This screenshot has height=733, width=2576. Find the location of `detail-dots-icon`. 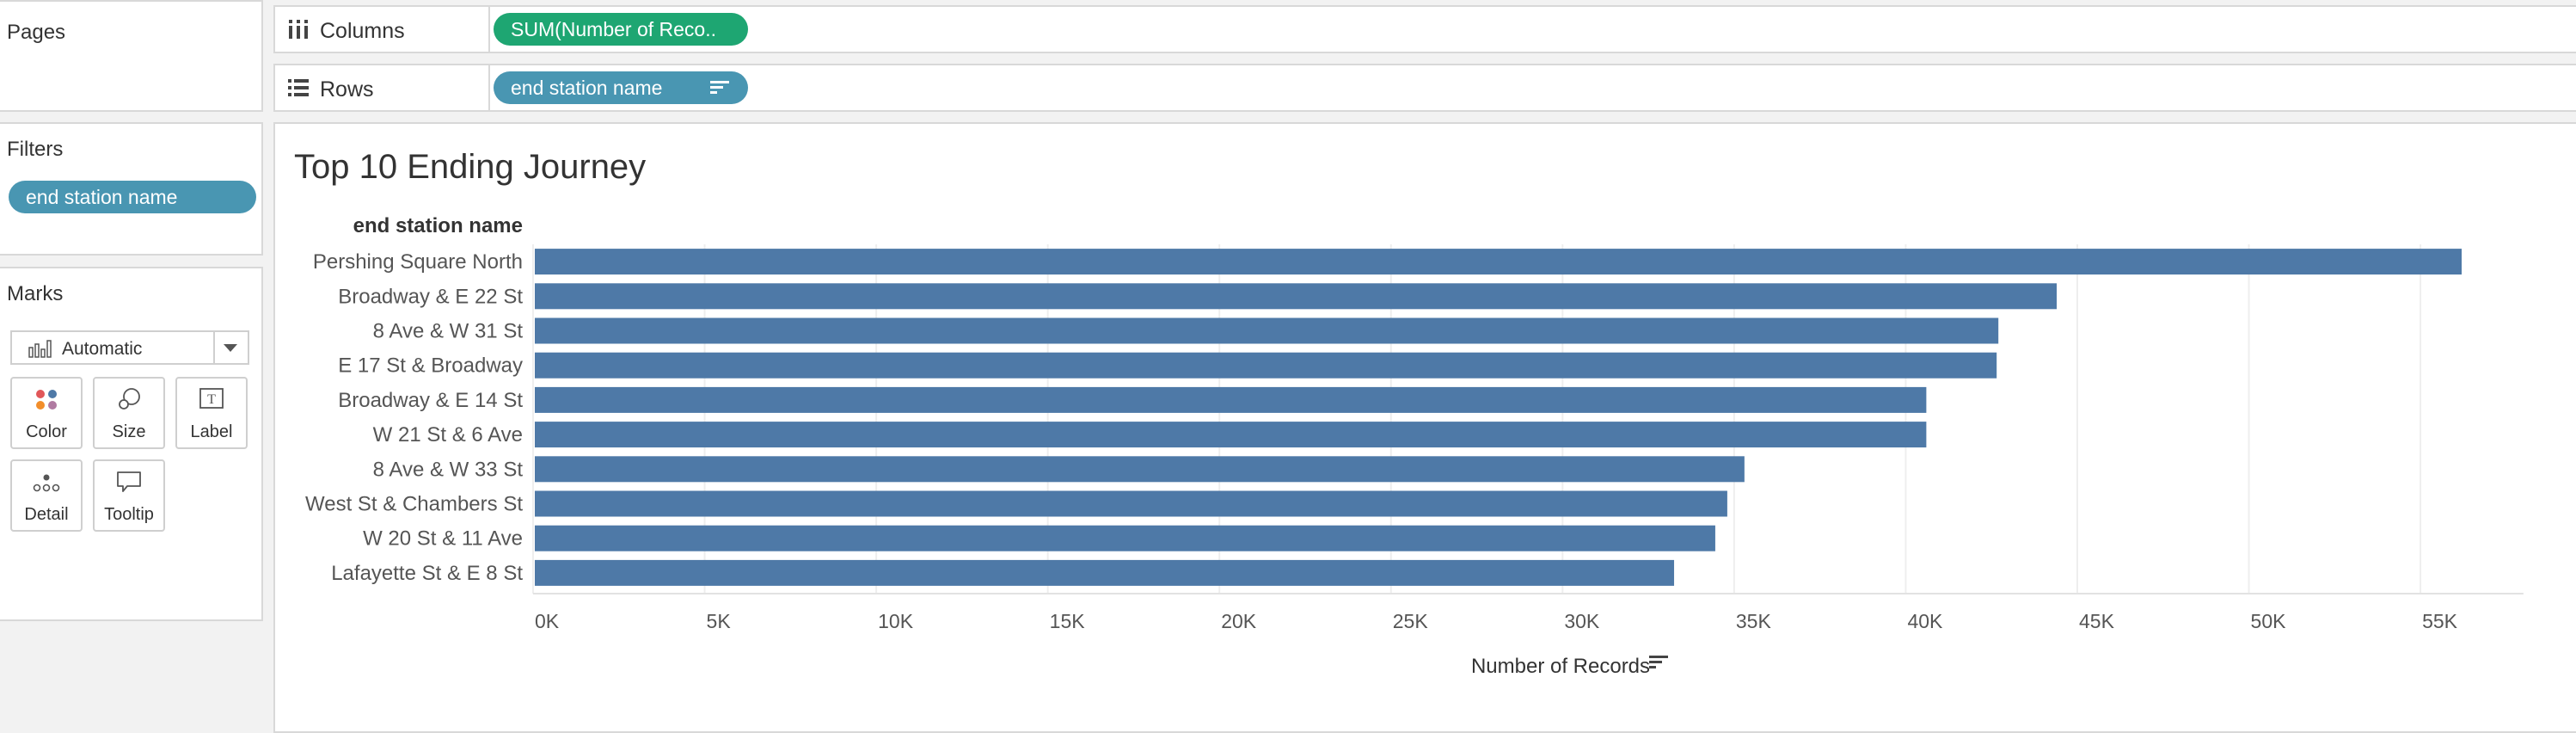

detail-dots-icon is located at coordinates (46, 483).